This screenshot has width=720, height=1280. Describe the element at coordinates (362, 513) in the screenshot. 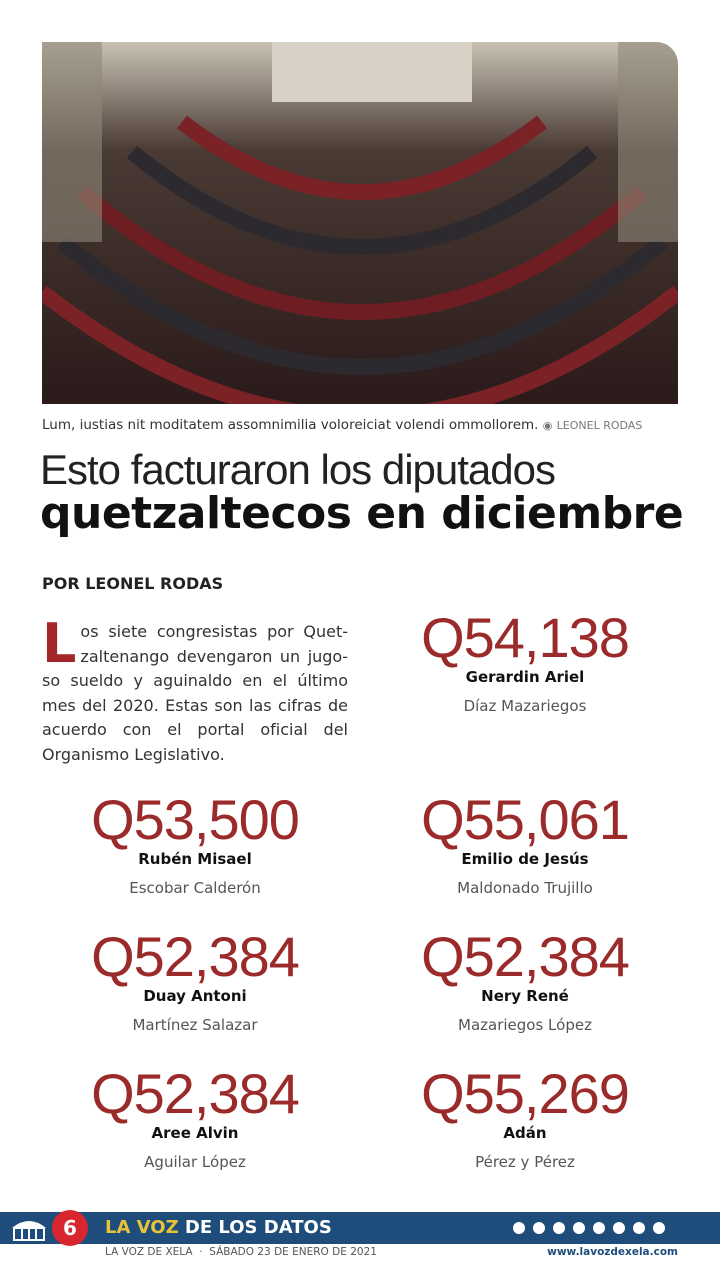

I see `title-bold: quetzaltecos en diciembre` at that location.